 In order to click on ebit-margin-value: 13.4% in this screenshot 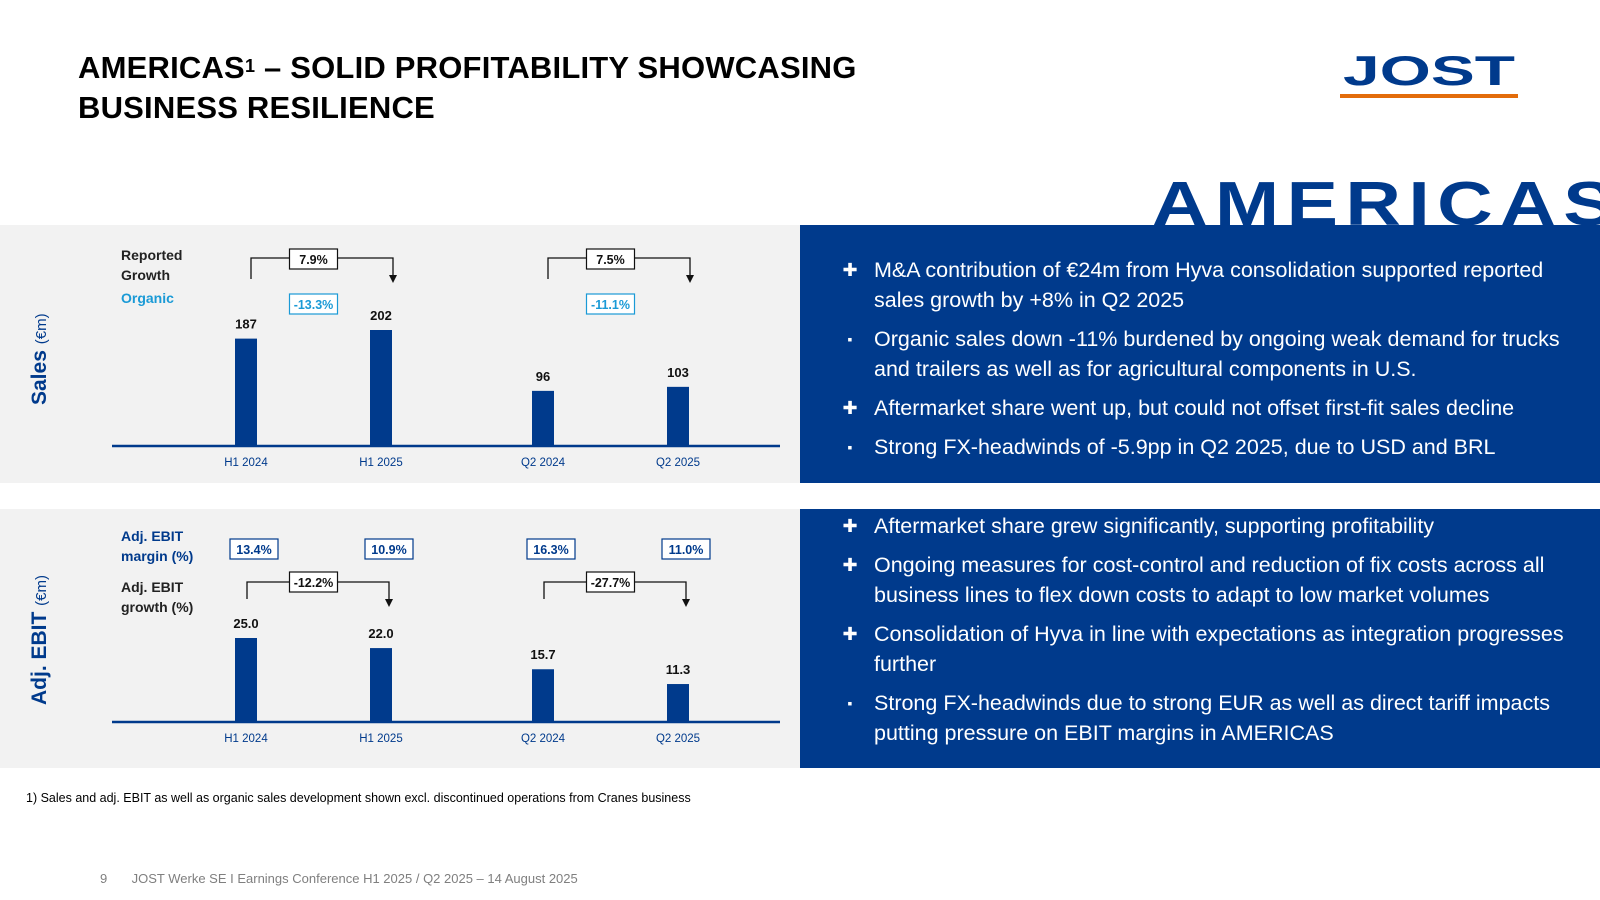, I will do `click(253, 550)`.